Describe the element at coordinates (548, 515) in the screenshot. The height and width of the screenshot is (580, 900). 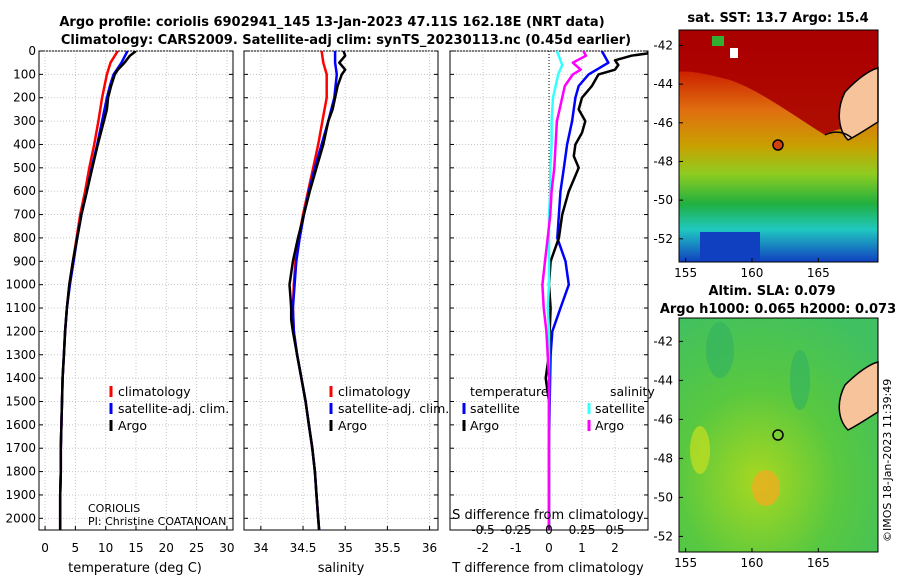
I see `s-difference-xlabel: S difference from climatology` at that location.